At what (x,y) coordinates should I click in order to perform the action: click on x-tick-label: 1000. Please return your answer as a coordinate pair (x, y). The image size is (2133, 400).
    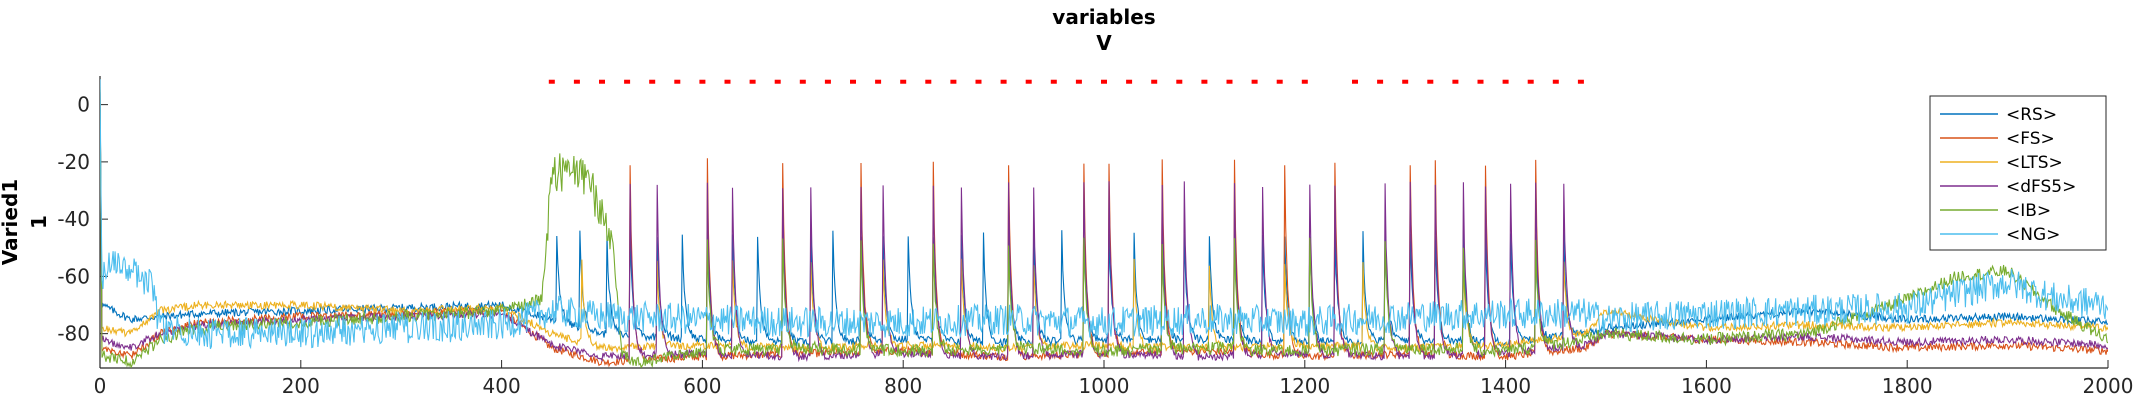
    Looking at the image, I should click on (1104, 386).